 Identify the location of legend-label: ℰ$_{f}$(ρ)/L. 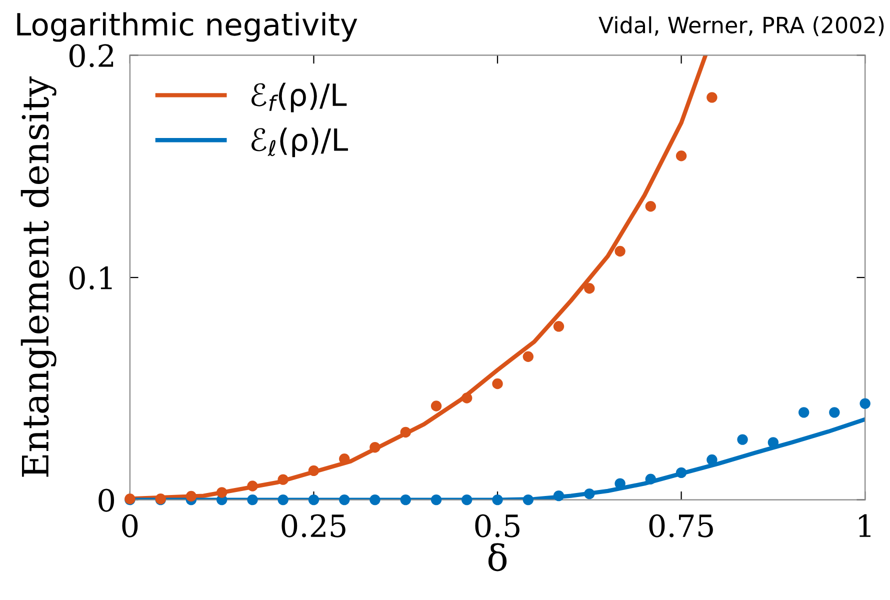
(299, 97).